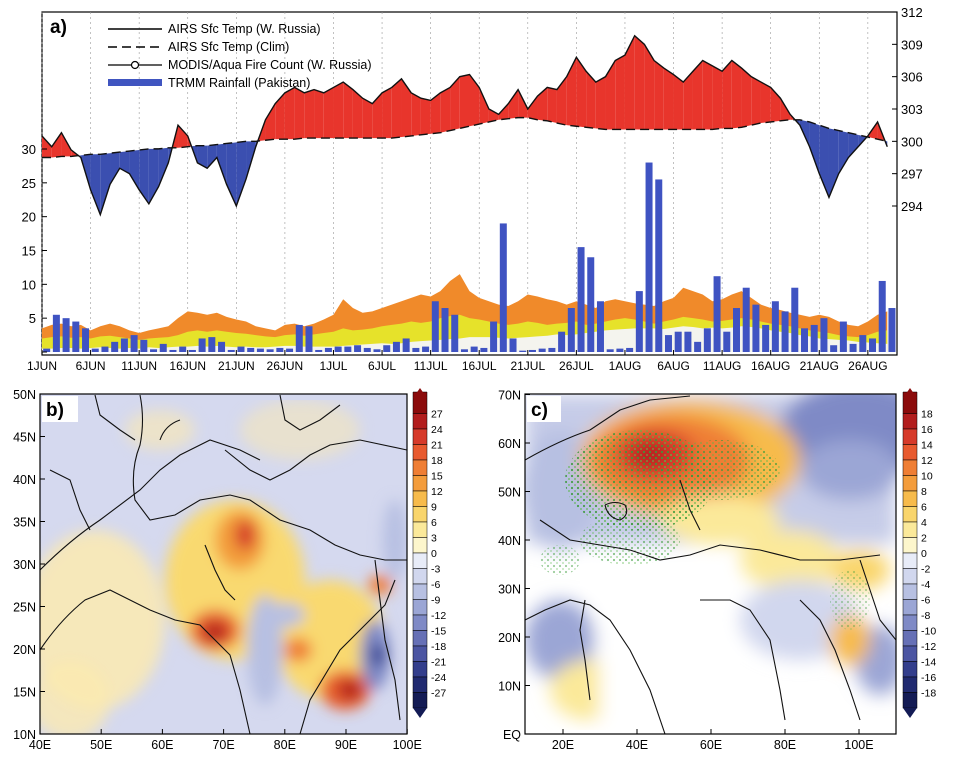 Image resolution: width=955 pixels, height=760 pixels. What do you see at coordinates (162, 745) in the screenshot?
I see `map-x-tick-label: 60E` at bounding box center [162, 745].